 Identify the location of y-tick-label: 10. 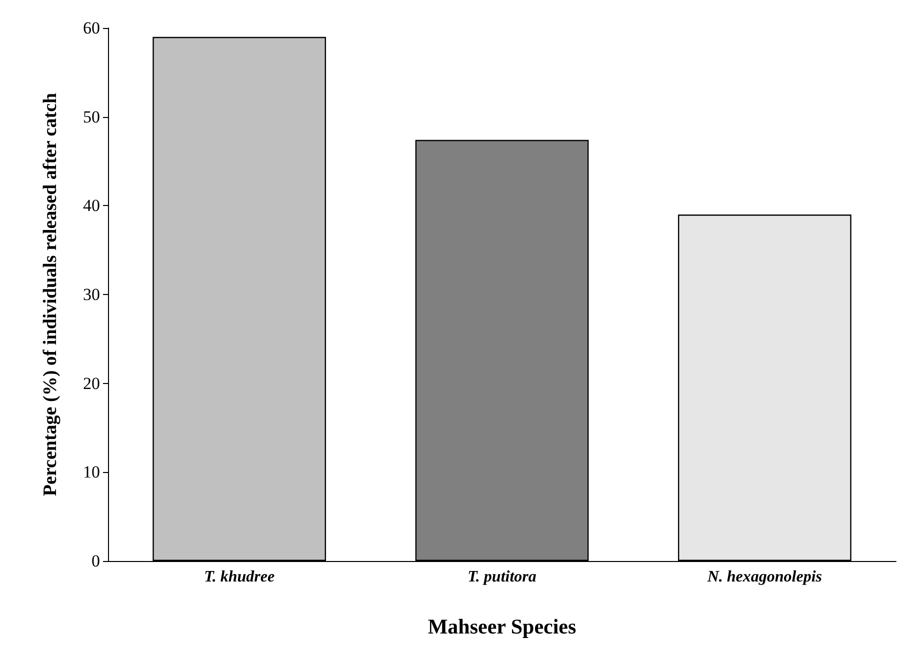
(91, 472).